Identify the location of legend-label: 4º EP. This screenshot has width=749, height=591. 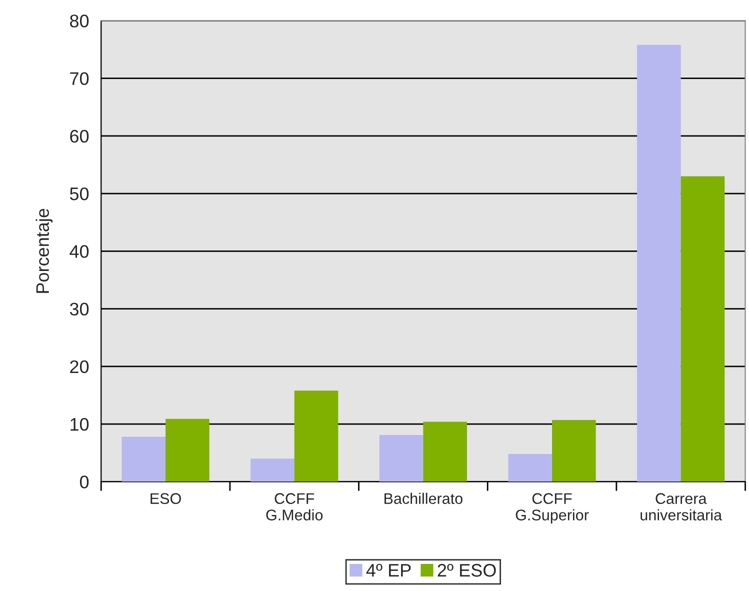
(388, 570).